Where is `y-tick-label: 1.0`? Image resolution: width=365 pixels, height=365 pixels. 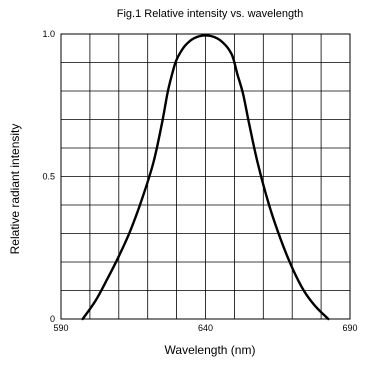
y-tick-label: 1.0 is located at coordinates (48, 34).